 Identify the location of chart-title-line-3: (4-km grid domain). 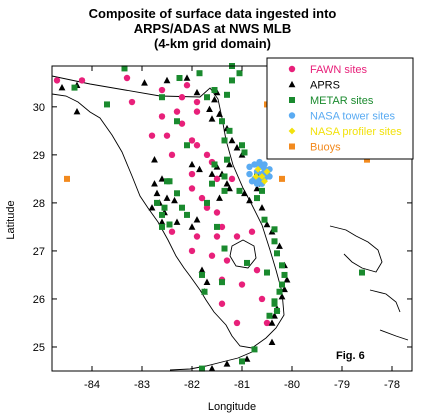
(212, 43).